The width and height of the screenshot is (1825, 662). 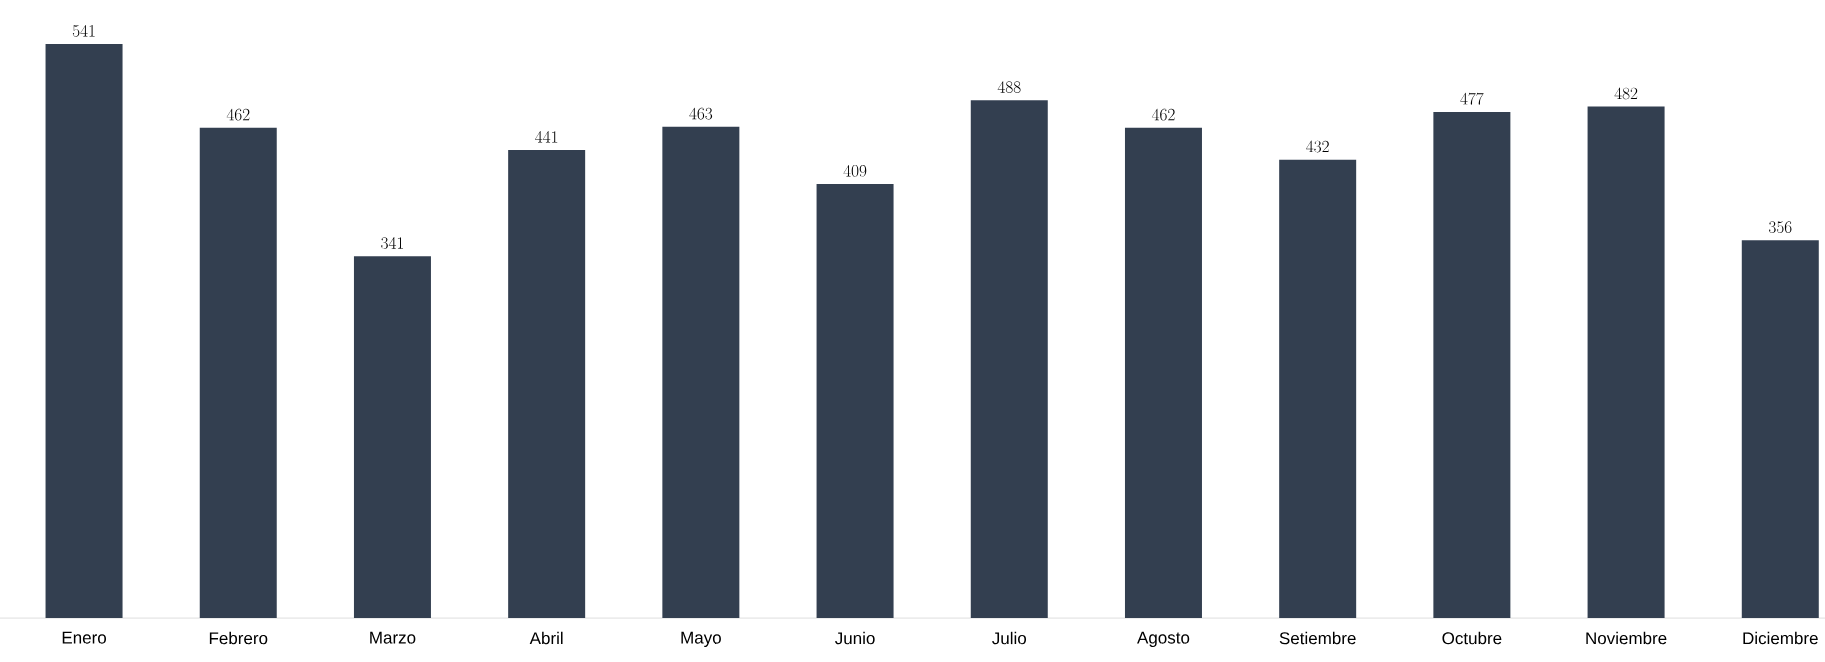 I want to click on x-tick-label: Febrero, so click(x=238, y=638).